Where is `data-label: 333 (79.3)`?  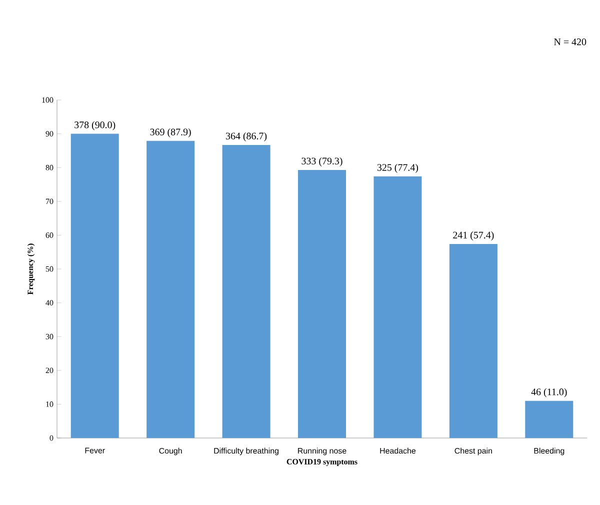 data-label: 333 (79.3) is located at coordinates (322, 161).